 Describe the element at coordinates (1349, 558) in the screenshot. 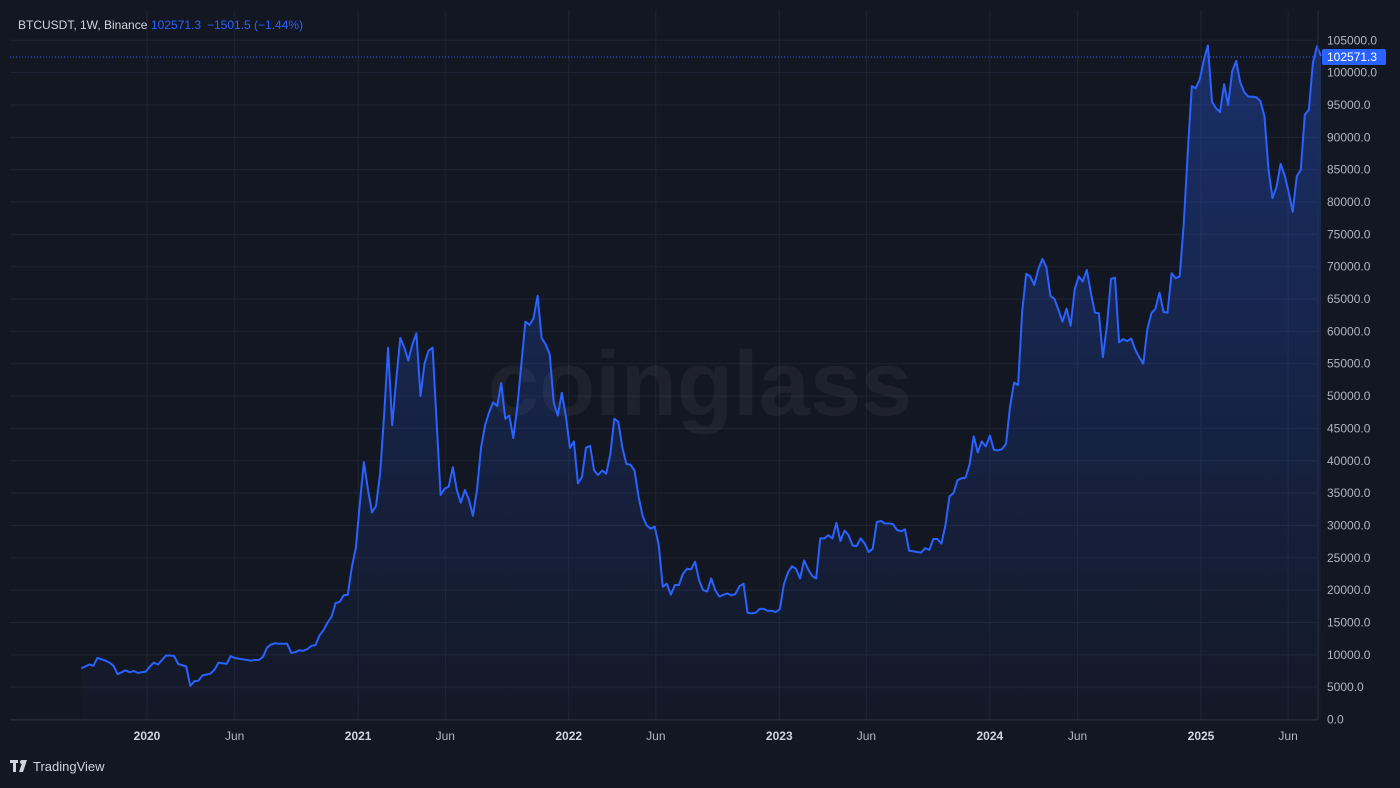

I see `y-tick-label: 25000.0` at that location.